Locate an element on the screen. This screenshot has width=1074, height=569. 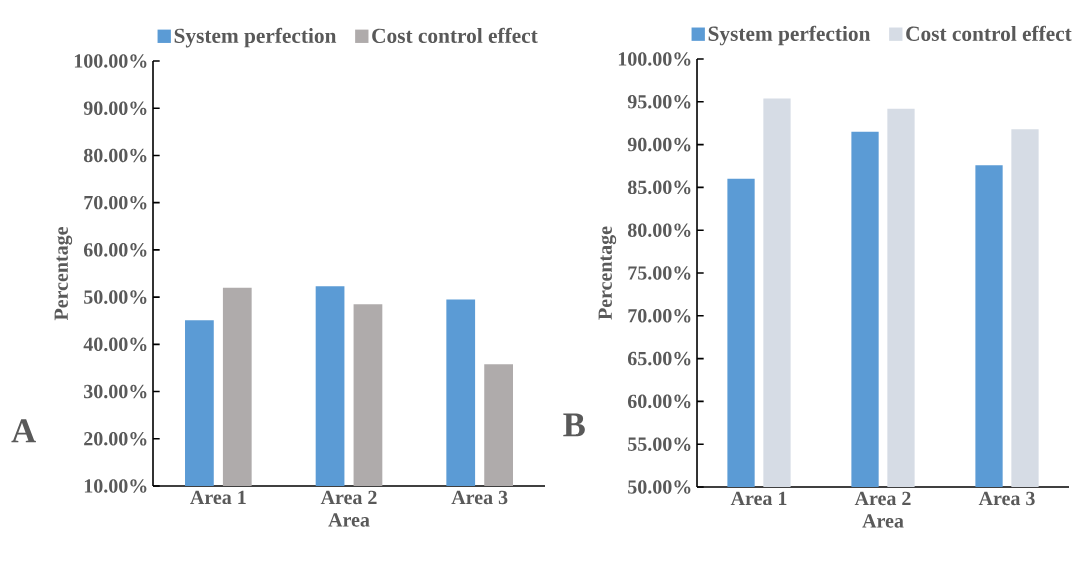
y-tick-label: 40.00% is located at coordinates (115, 344).